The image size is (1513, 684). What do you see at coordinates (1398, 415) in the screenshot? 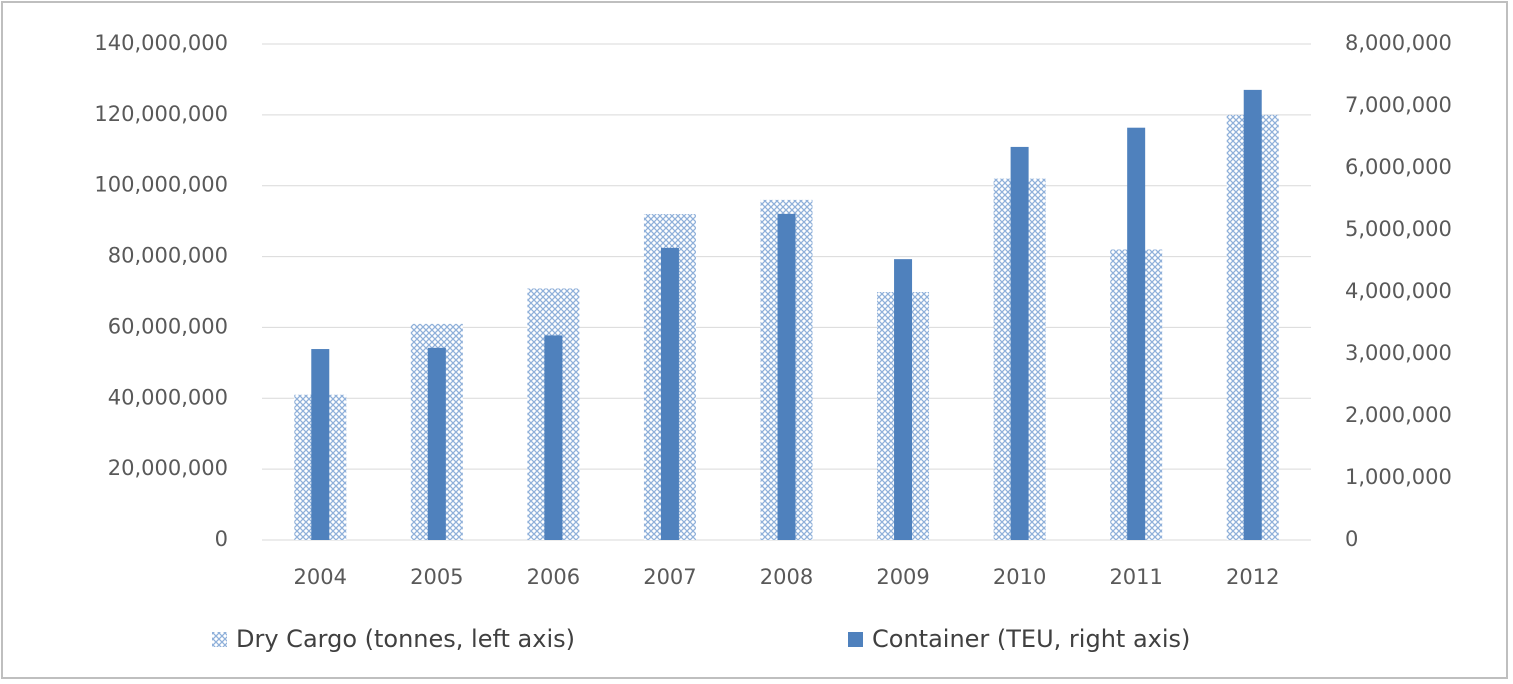
I see `y2-tick-label: 2,000,000` at bounding box center [1398, 415].